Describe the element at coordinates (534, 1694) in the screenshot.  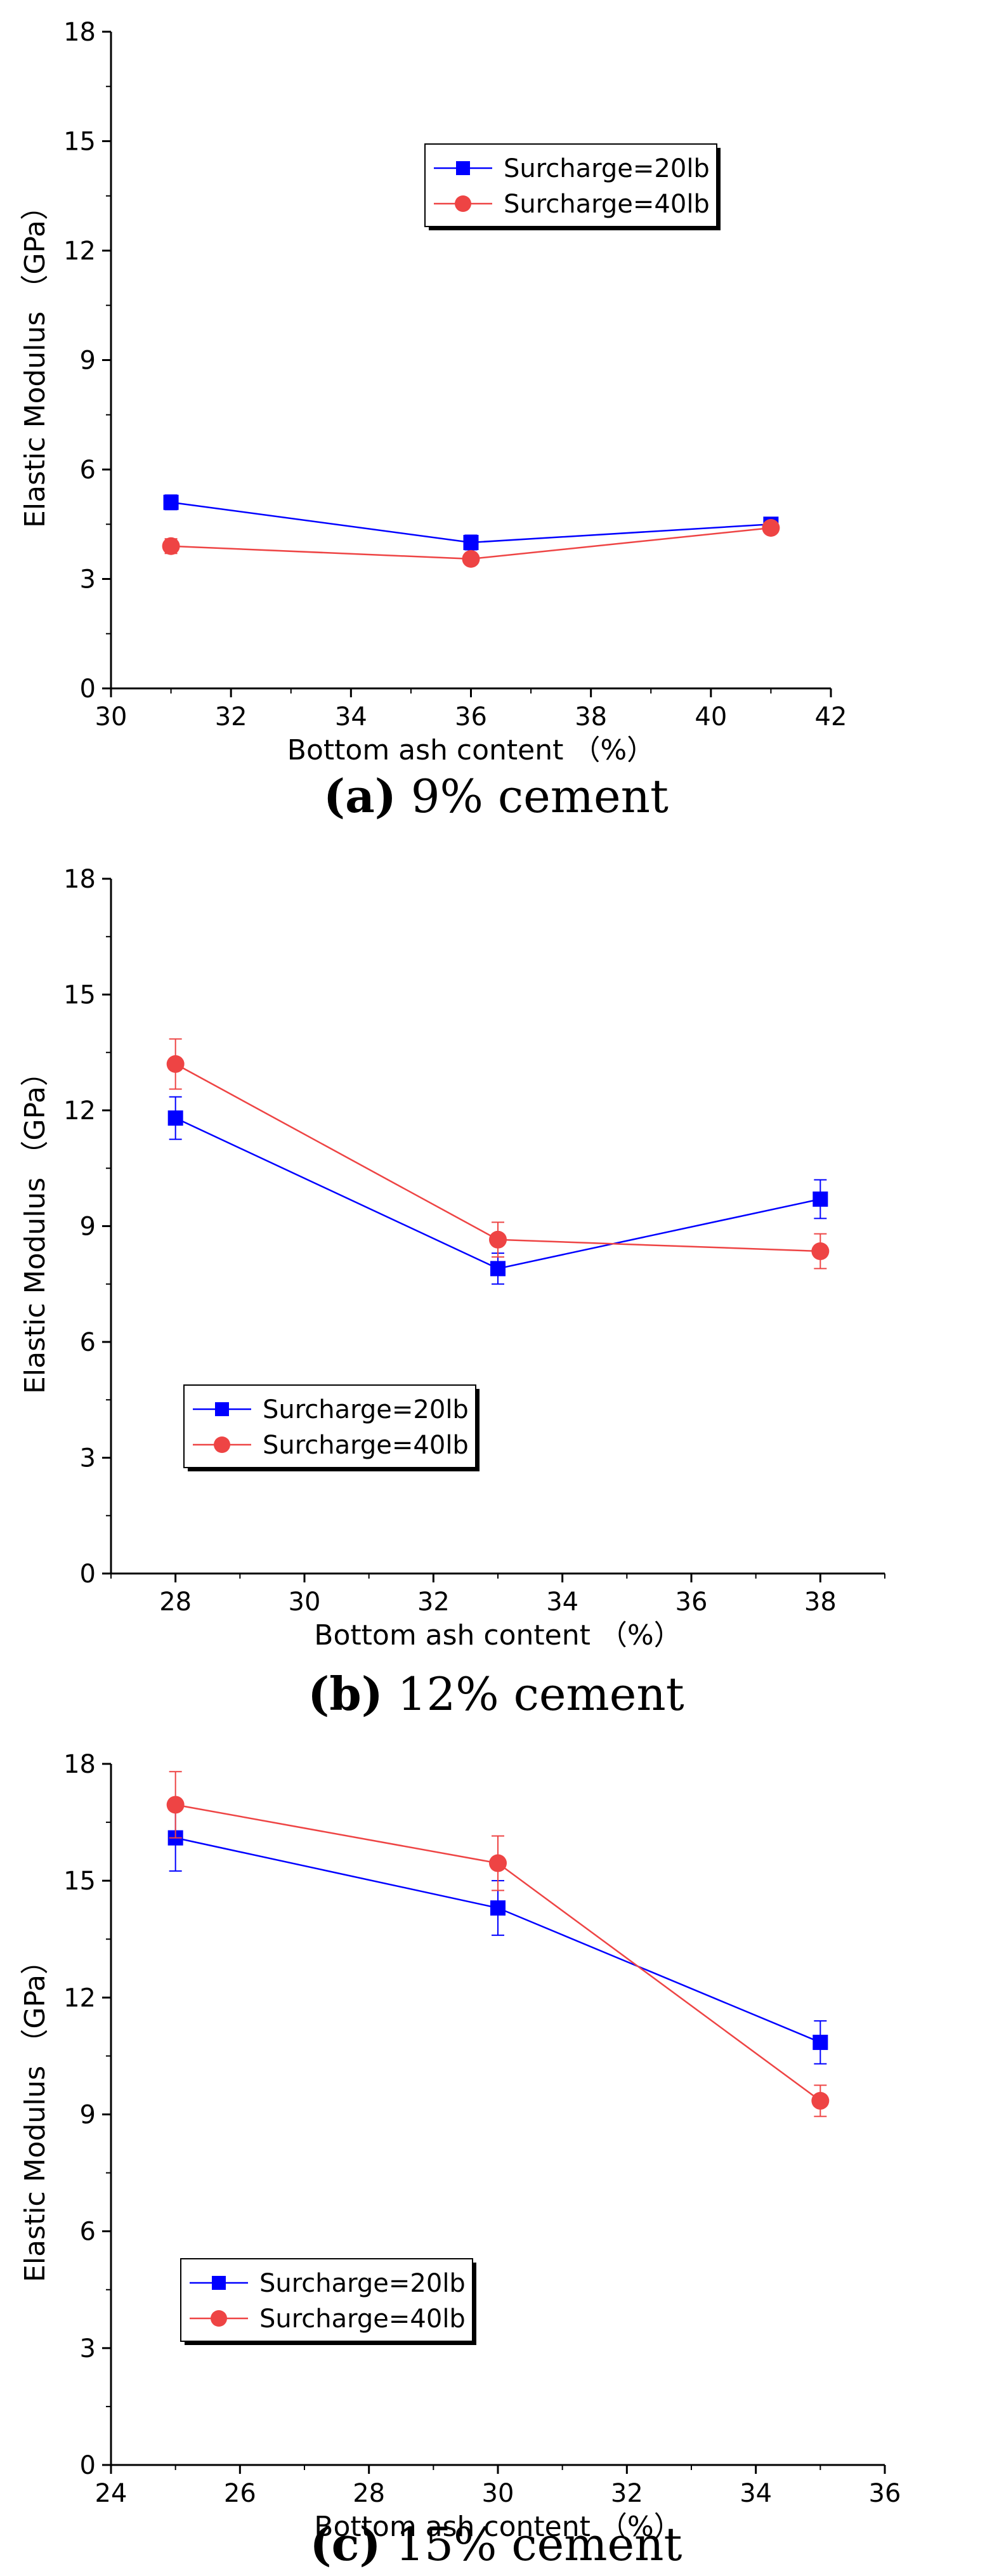
I see `caption-text: 12% cement` at that location.